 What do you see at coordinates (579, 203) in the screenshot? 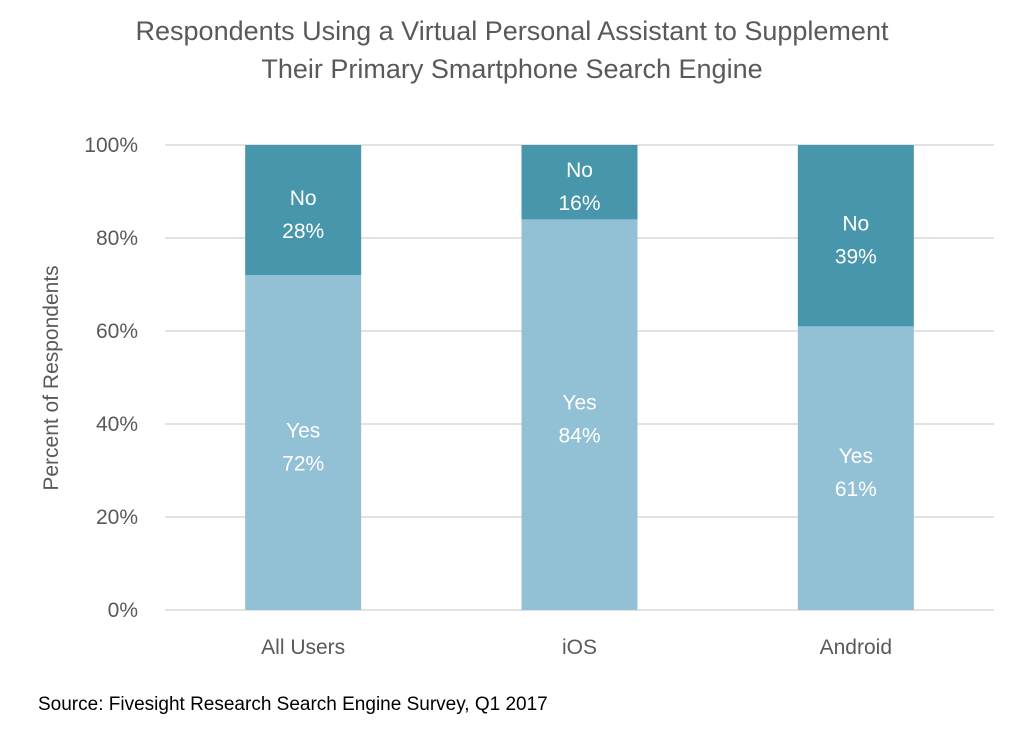
I see `data-label-value: 16%` at bounding box center [579, 203].